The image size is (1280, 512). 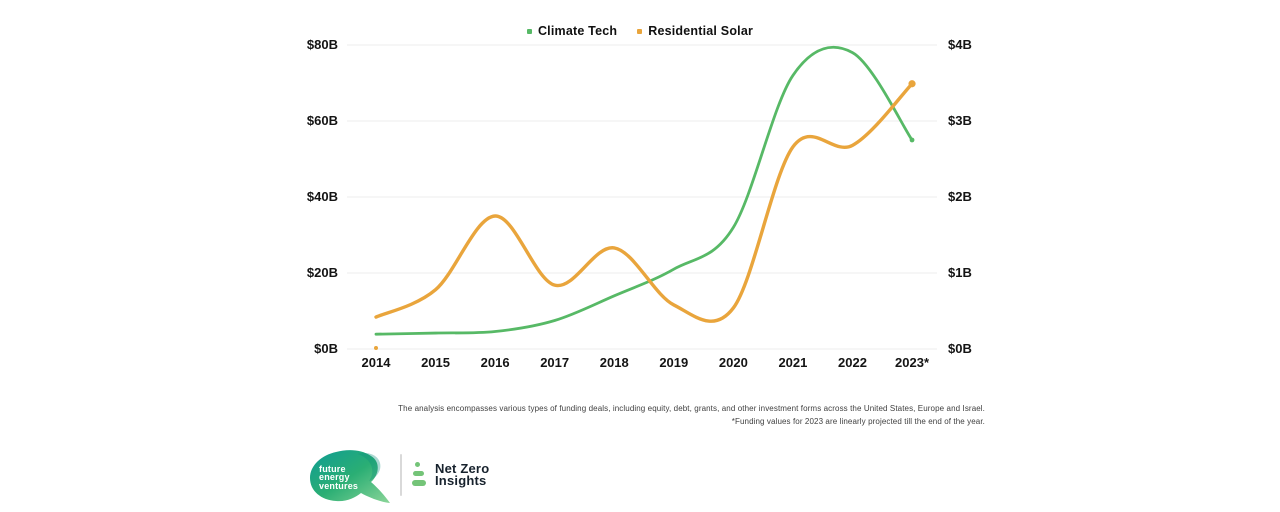 What do you see at coordinates (334, 477) in the screenshot?
I see `fev-word-energy: energy` at bounding box center [334, 477].